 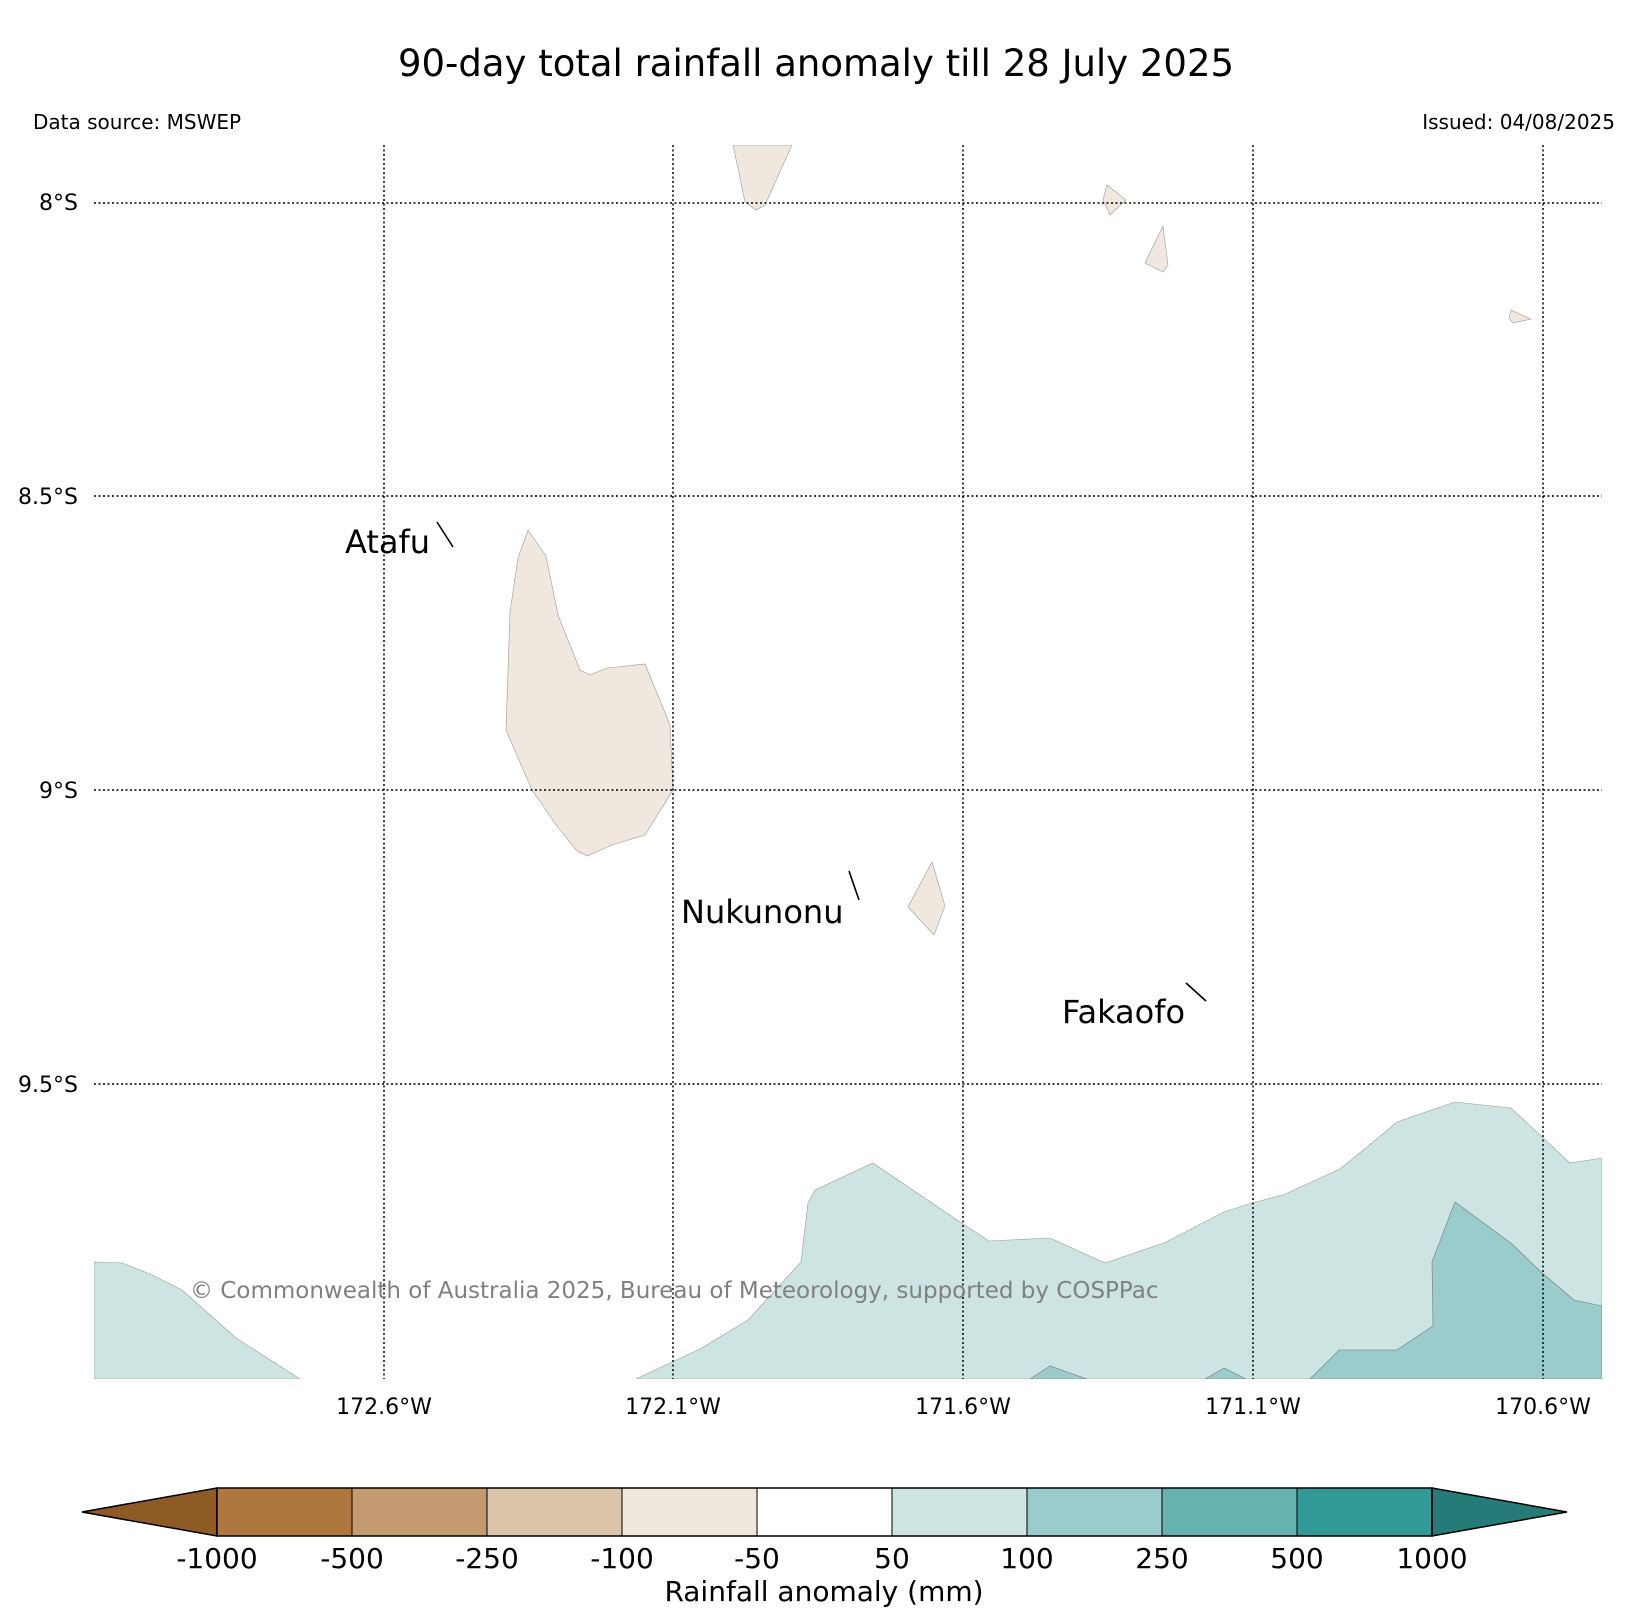 I want to click on dry-anomaly-region-atafu, so click(x=589, y=693).